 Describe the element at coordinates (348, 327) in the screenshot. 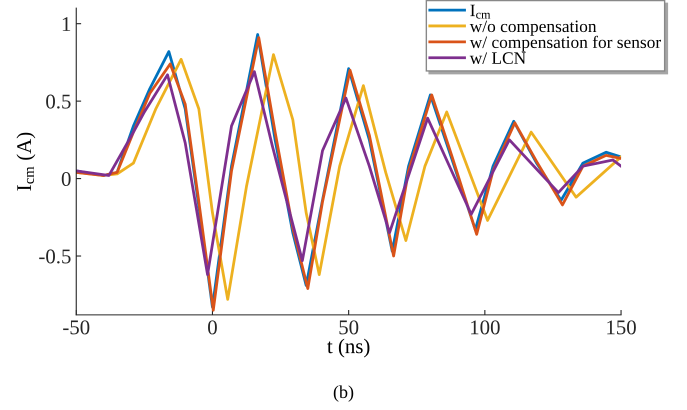

I see `x-tick-label: 50` at that location.